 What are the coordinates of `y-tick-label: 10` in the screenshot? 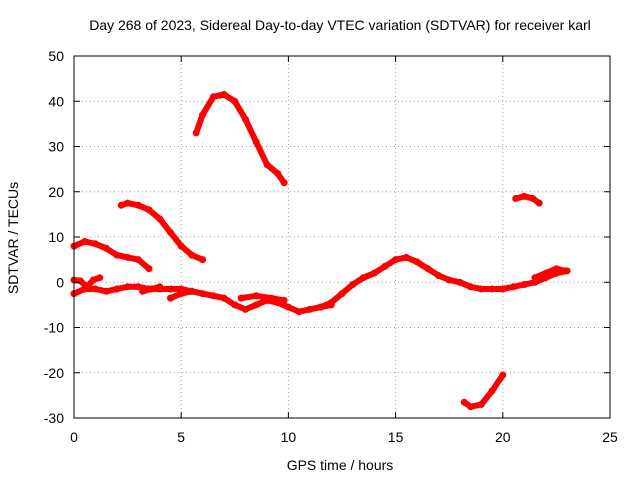 It's located at (56, 237).